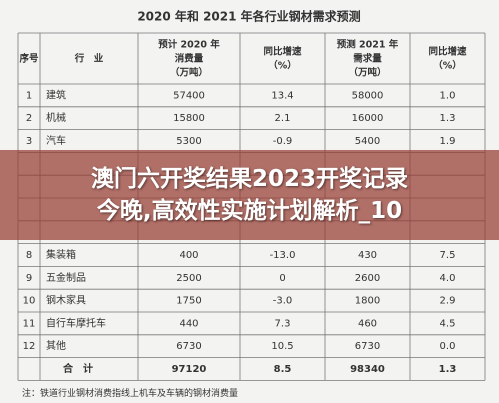 The height and width of the screenshot is (403, 499). What do you see at coordinates (283, 118) in the screenshot?
I see `table-cell: 2.1` at bounding box center [283, 118].